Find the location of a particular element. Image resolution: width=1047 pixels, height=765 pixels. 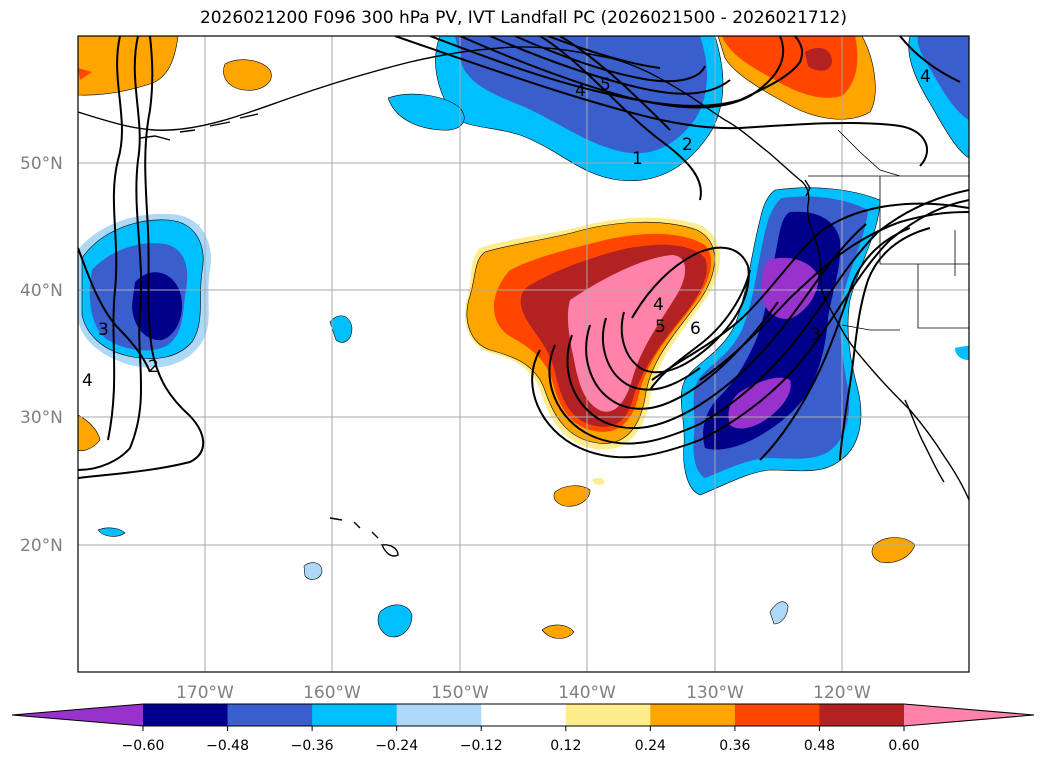

colorbar-tick-label: −0.12 is located at coordinates (481, 746).